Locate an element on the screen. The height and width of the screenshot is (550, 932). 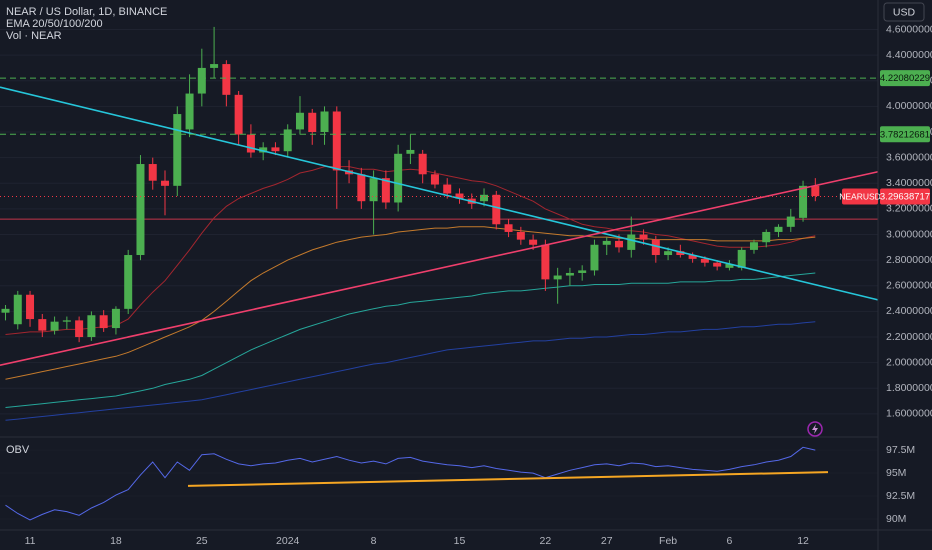
x-tick-label: 22 is located at coordinates (546, 541).